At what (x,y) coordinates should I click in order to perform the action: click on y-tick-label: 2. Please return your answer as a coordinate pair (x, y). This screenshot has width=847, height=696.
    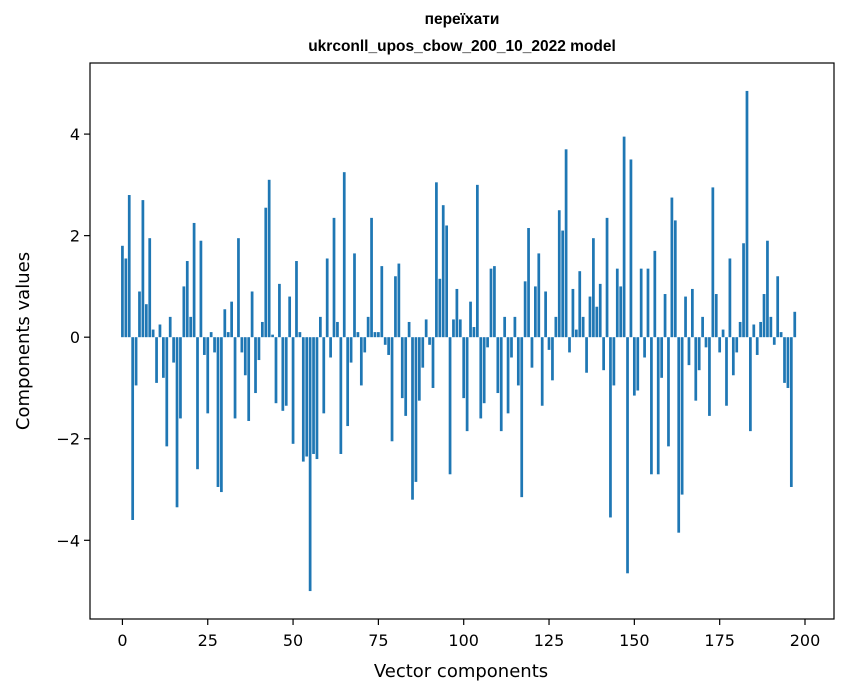
    Looking at the image, I should click on (75, 236).